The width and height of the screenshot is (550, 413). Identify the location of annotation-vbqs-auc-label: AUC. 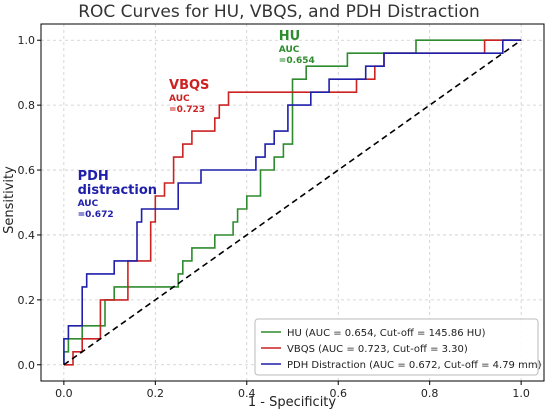
(179, 99).